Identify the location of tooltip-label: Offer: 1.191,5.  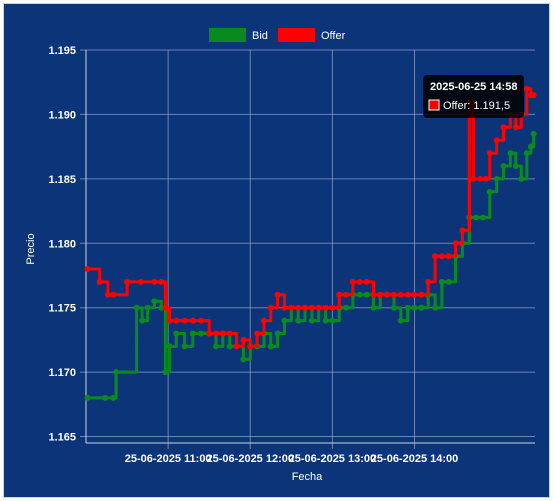
(476, 106).